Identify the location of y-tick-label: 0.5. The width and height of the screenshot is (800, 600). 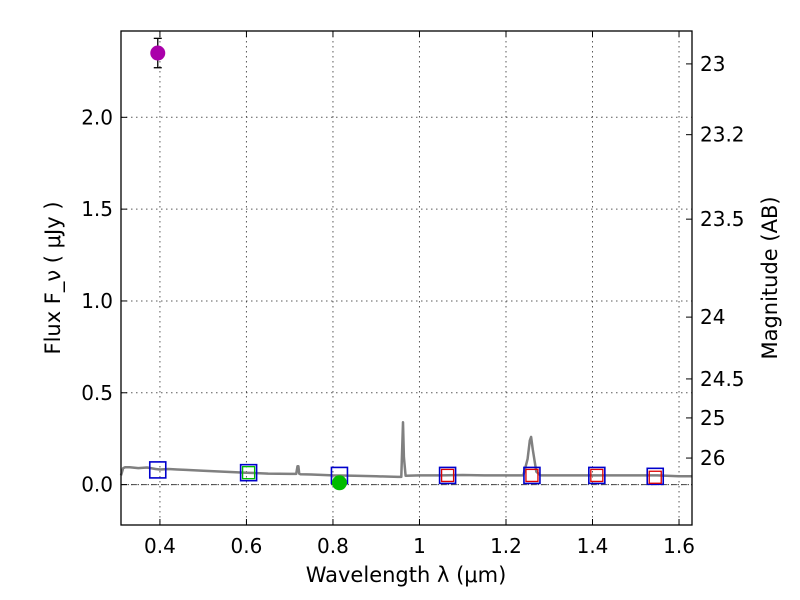
(97, 393).